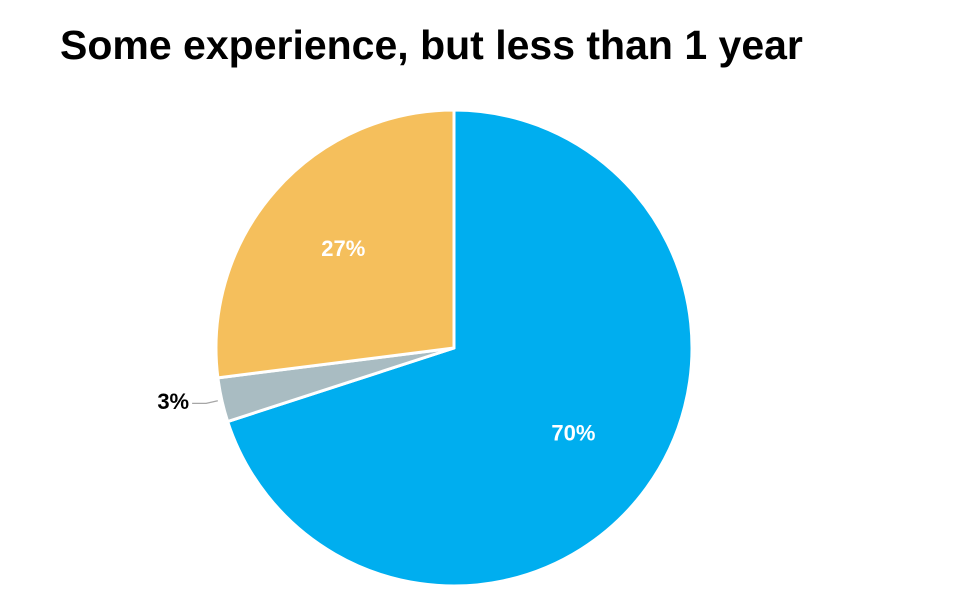 The width and height of the screenshot is (969, 606). I want to click on slice-label-0: 70%, so click(573, 433).